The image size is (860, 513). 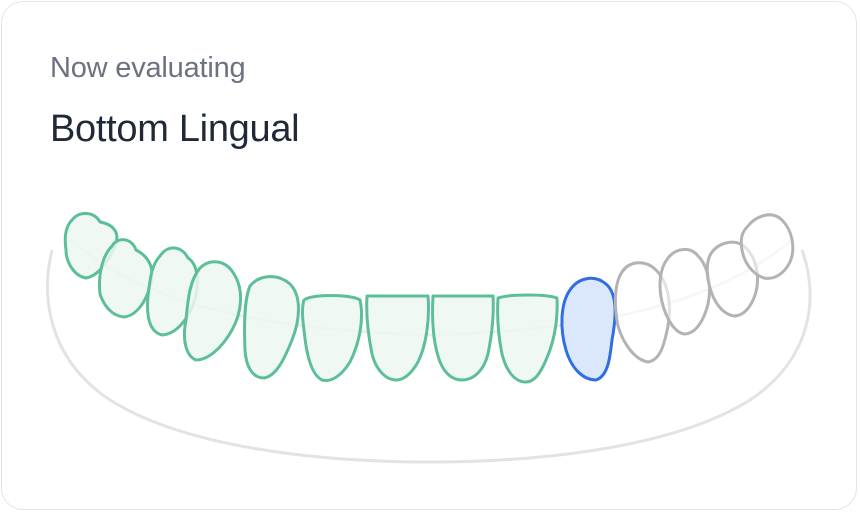 What do you see at coordinates (175, 129) in the screenshot?
I see `section-title: Bottom Lingual` at bounding box center [175, 129].